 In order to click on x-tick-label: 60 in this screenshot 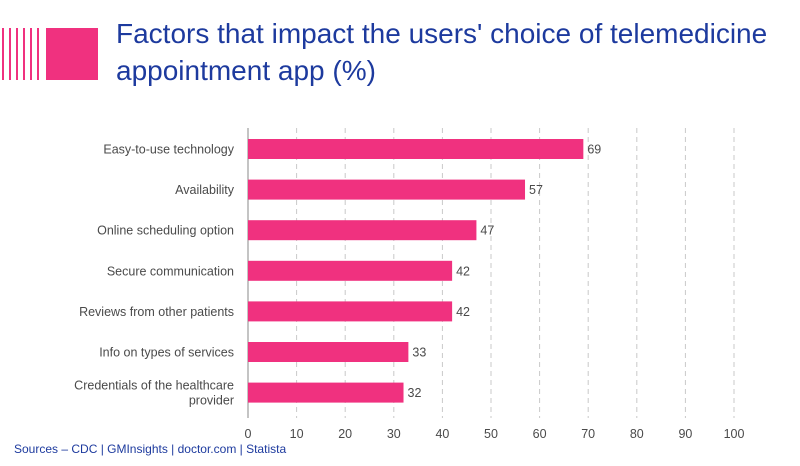, I will do `click(540, 434)`.